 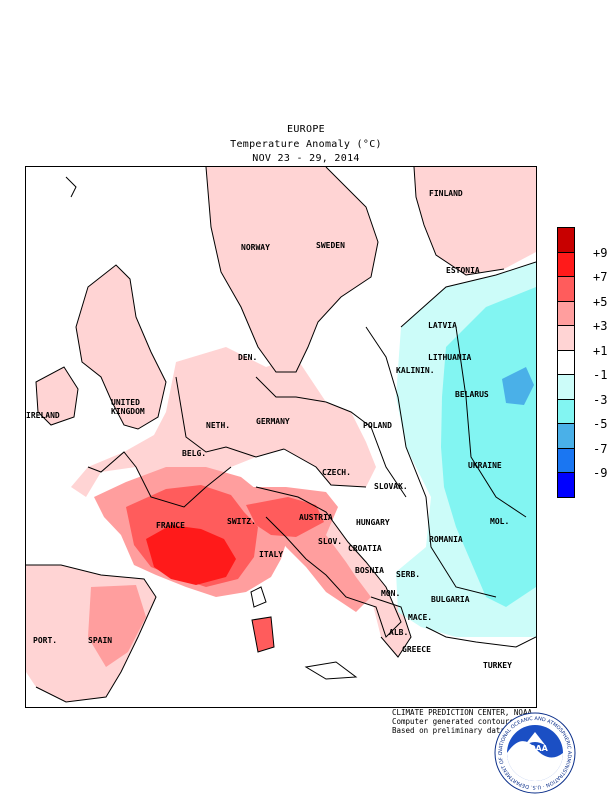 I want to click on credit-line: Based on preliminary data, so click(x=448, y=730).